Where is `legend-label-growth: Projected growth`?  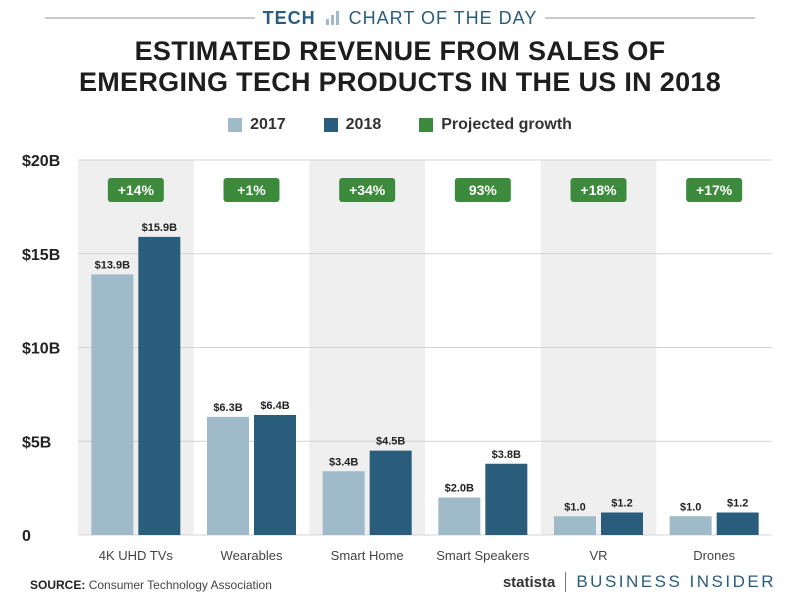 legend-label-growth: Projected growth is located at coordinates (506, 124).